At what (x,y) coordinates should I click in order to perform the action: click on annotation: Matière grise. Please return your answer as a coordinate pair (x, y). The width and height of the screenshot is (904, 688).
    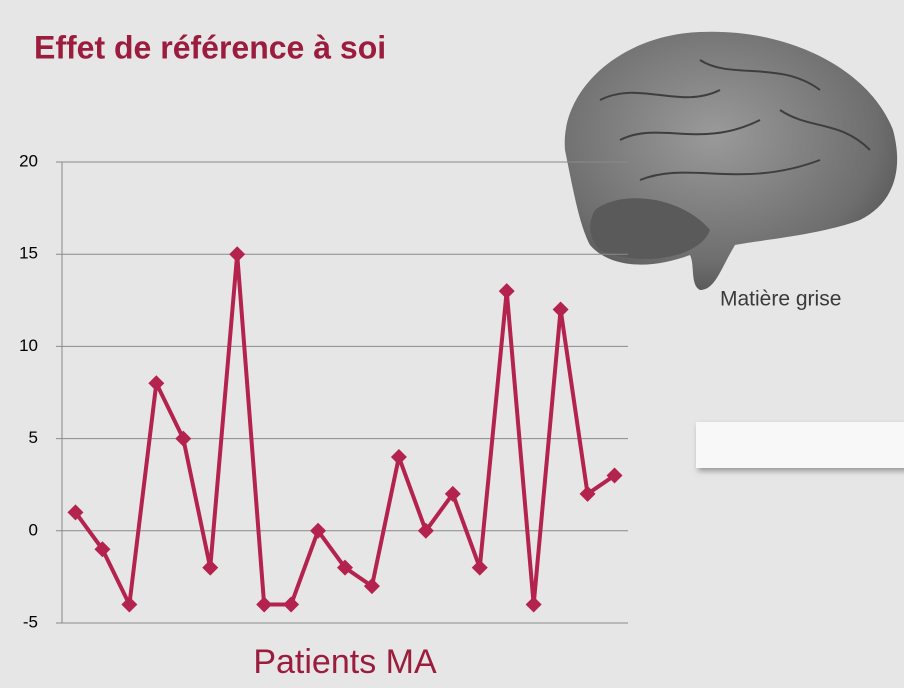
    Looking at the image, I should click on (780, 299).